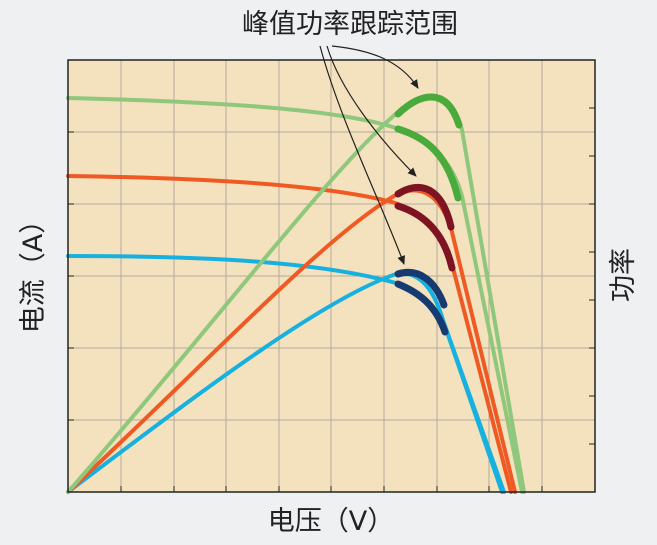 Image resolution: width=657 pixels, height=545 pixels. Describe the element at coordinates (331, 521) in the screenshot. I see `x-axis-label: 电压（V）` at that location.